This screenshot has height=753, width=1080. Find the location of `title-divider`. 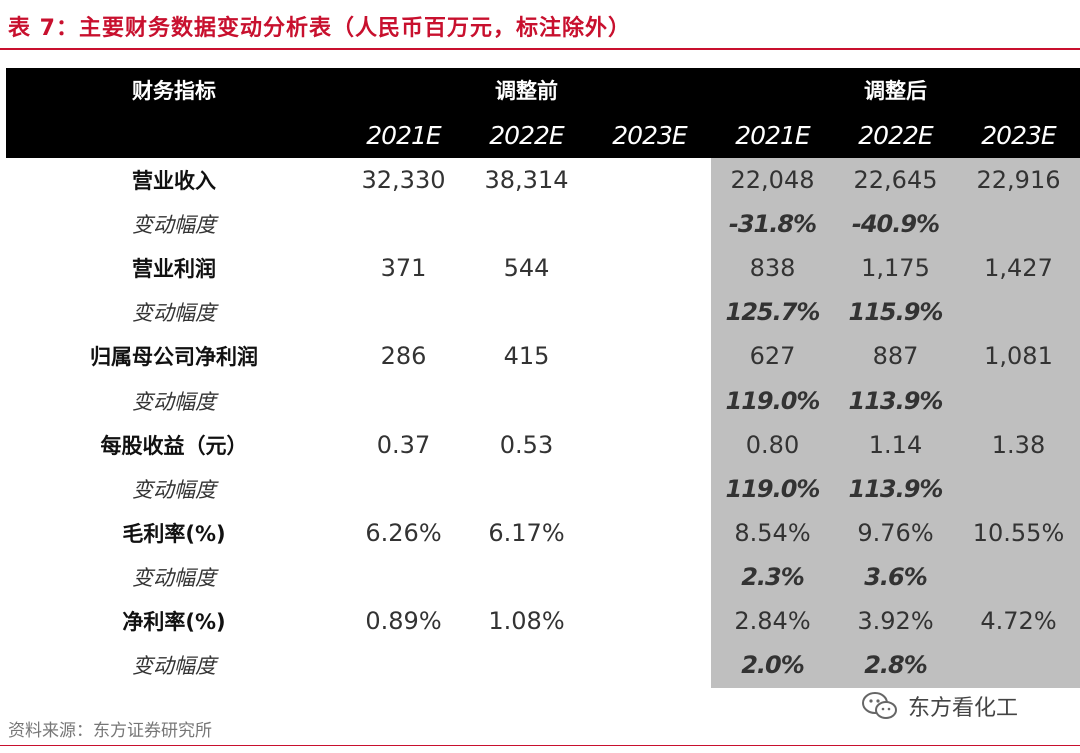

title-divider is located at coordinates (540, 49).